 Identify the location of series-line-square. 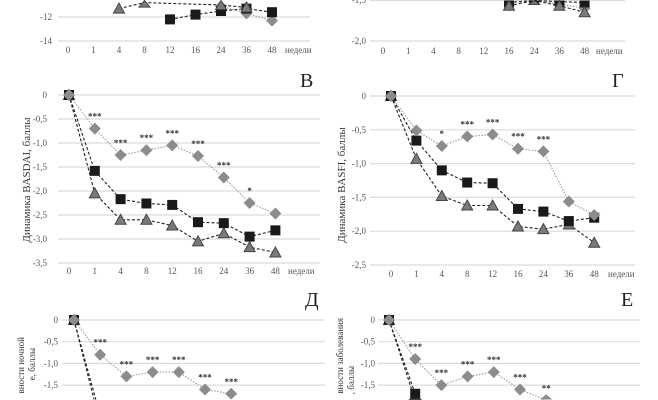
(402, 356).